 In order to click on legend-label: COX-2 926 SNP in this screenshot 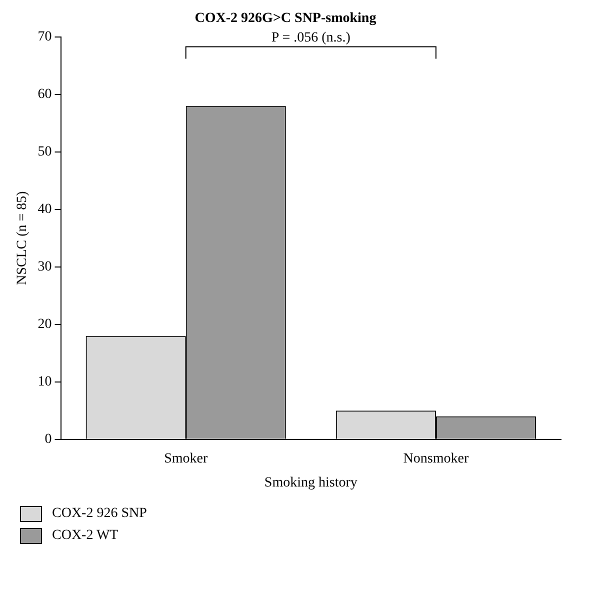, I will do `click(99, 514)`.